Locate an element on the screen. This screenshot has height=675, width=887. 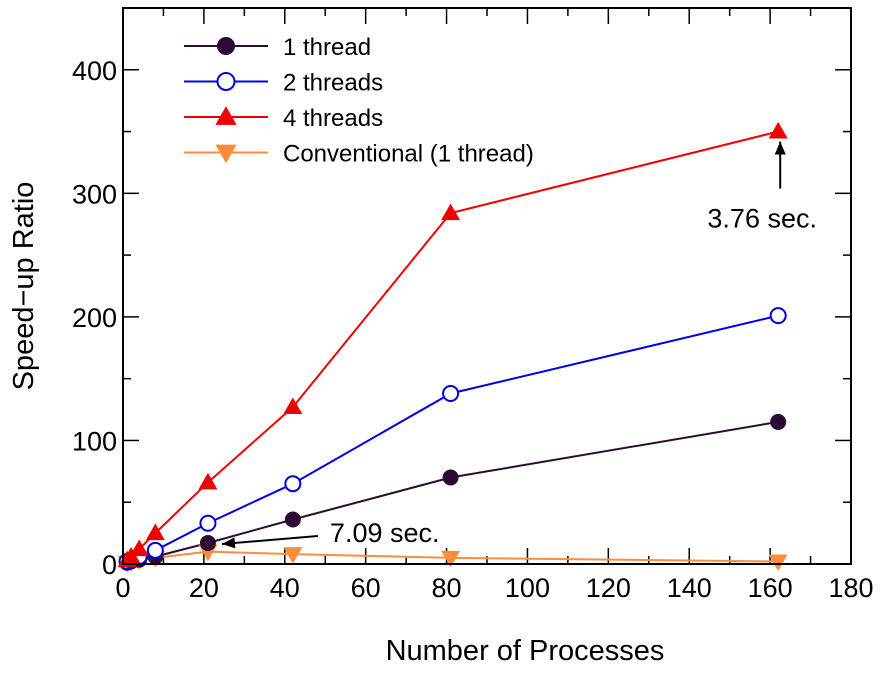
legend-item-2-threads: 2 threads is located at coordinates (283, 83).